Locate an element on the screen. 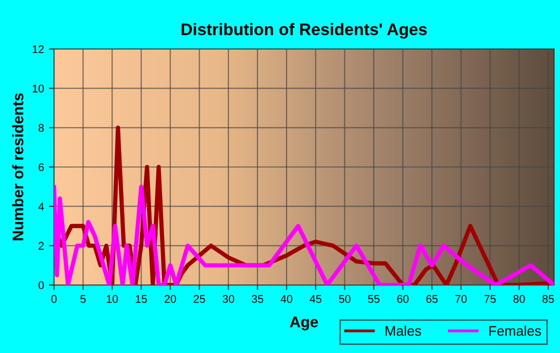 This screenshot has height=353, width=560. y-tick-label: 8 is located at coordinates (41, 128).